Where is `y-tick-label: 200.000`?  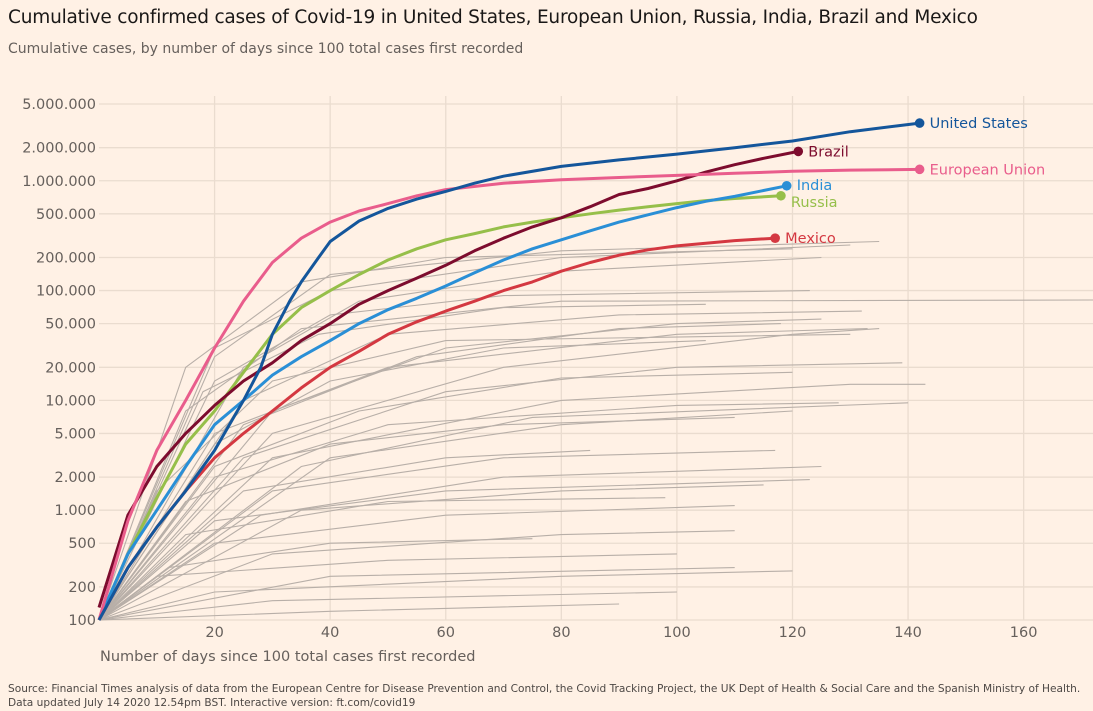 y-tick-label: 200.000 is located at coordinates (66, 259).